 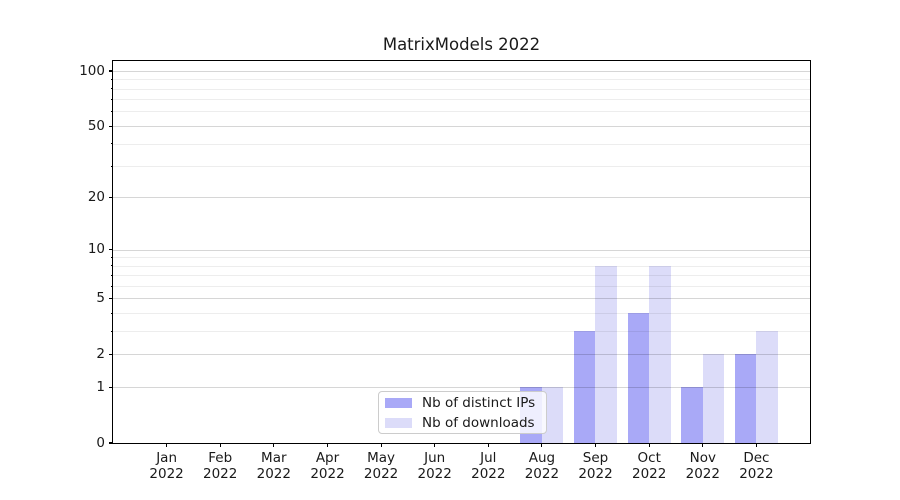 What do you see at coordinates (478, 422) in the screenshot?
I see `legend-label-downloads: Nb of downloads` at bounding box center [478, 422].